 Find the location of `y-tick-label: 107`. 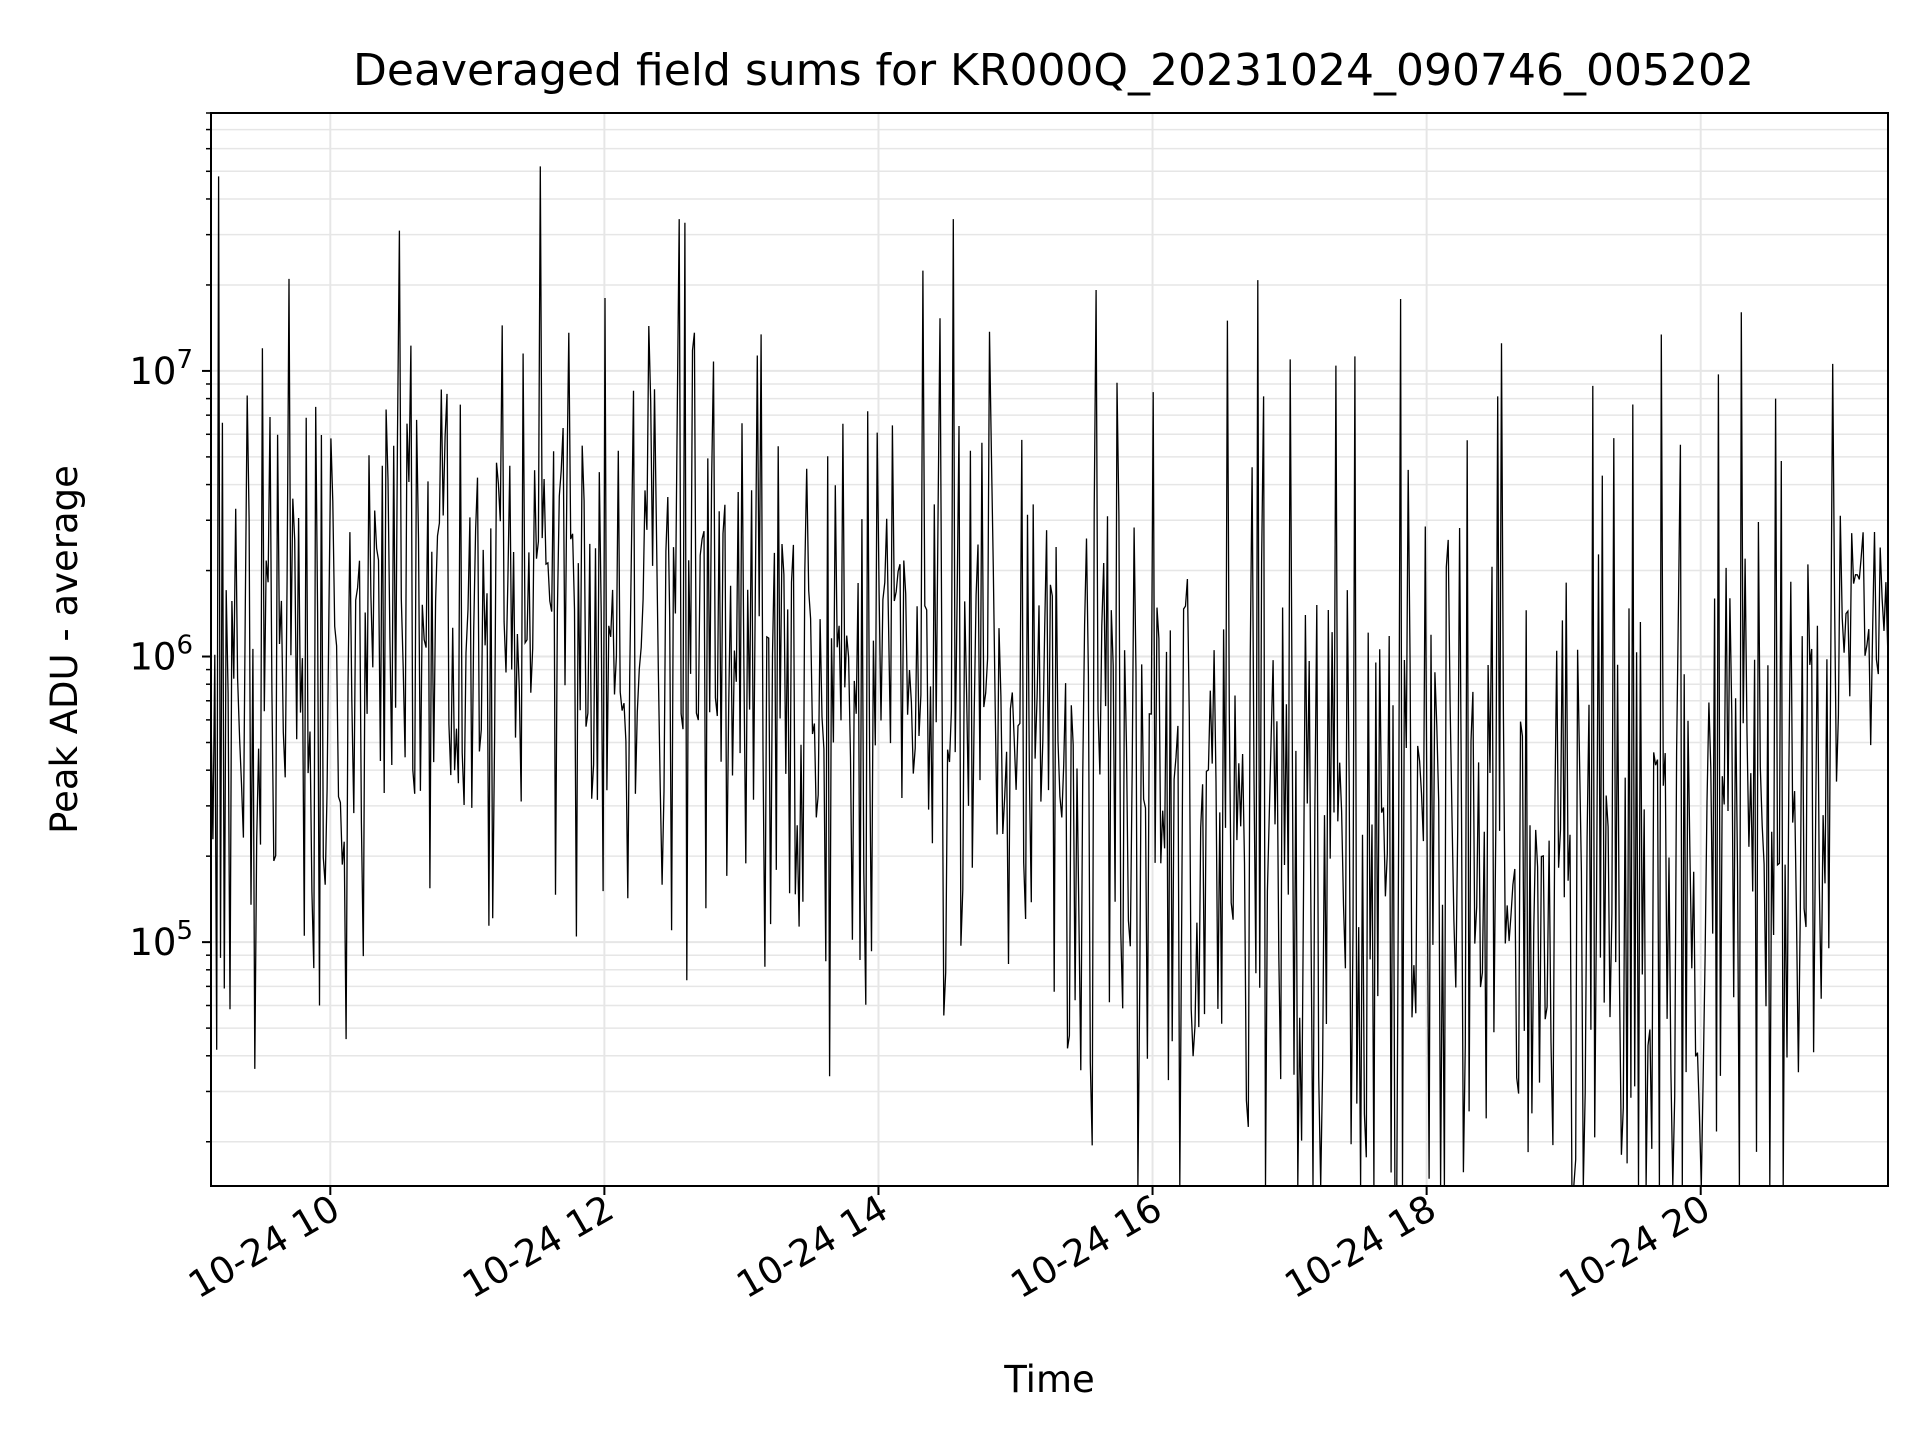

y-tick-label: 107 is located at coordinates (161, 369).